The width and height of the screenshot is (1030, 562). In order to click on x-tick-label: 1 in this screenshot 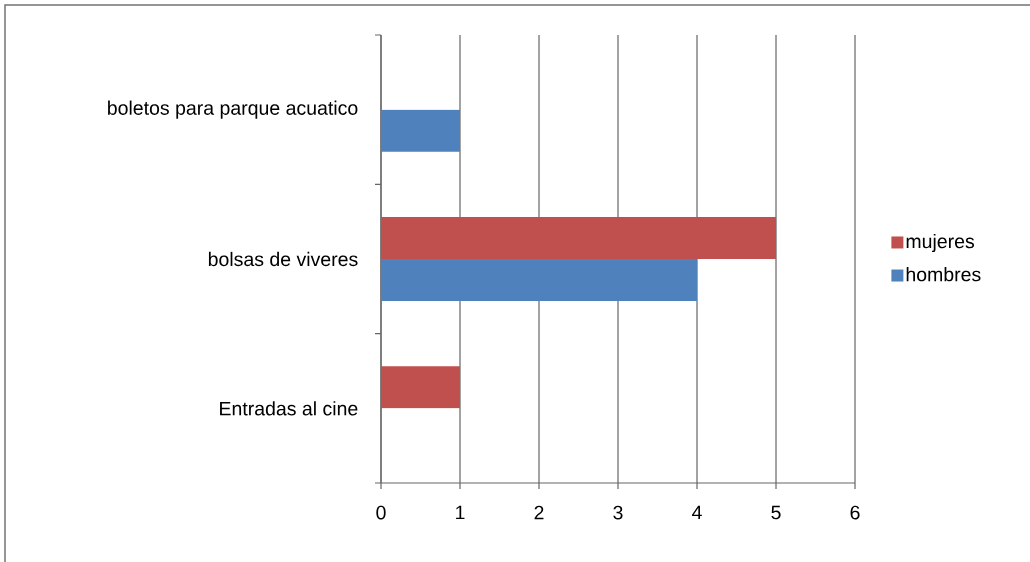, I will do `click(460, 512)`.